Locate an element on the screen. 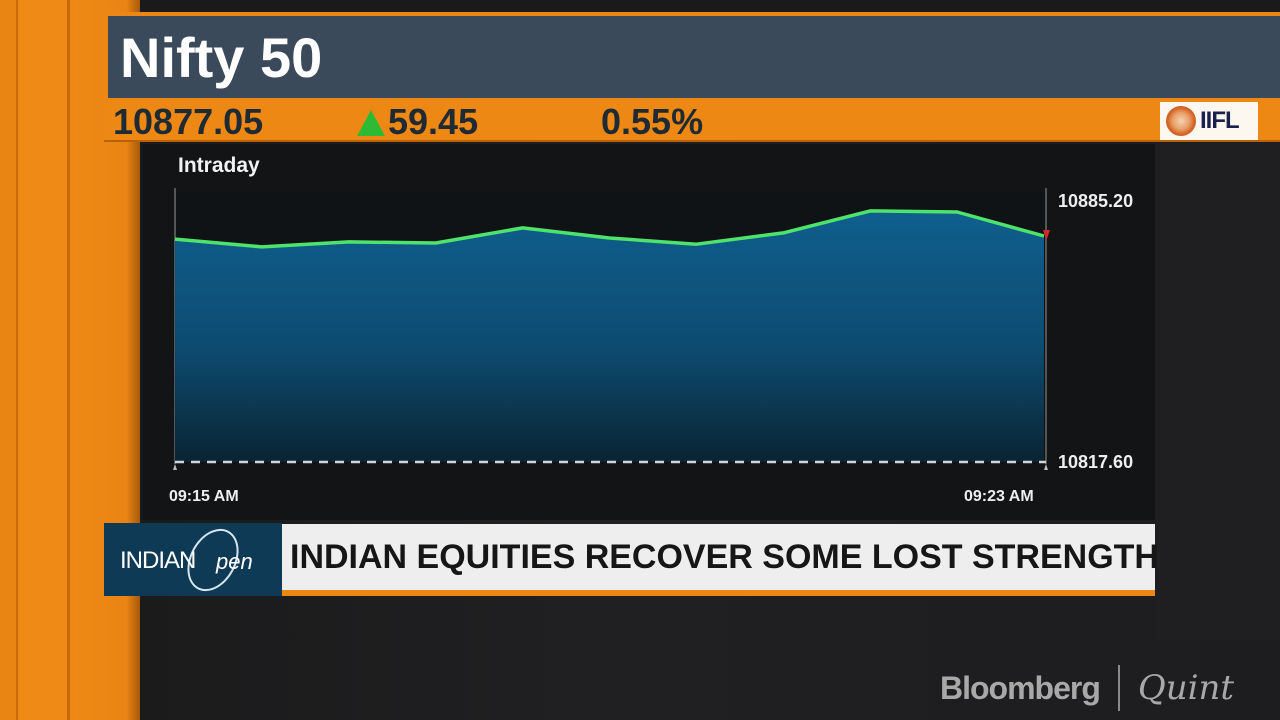  title-container: Nifty 50 is located at coordinates (694, 57).